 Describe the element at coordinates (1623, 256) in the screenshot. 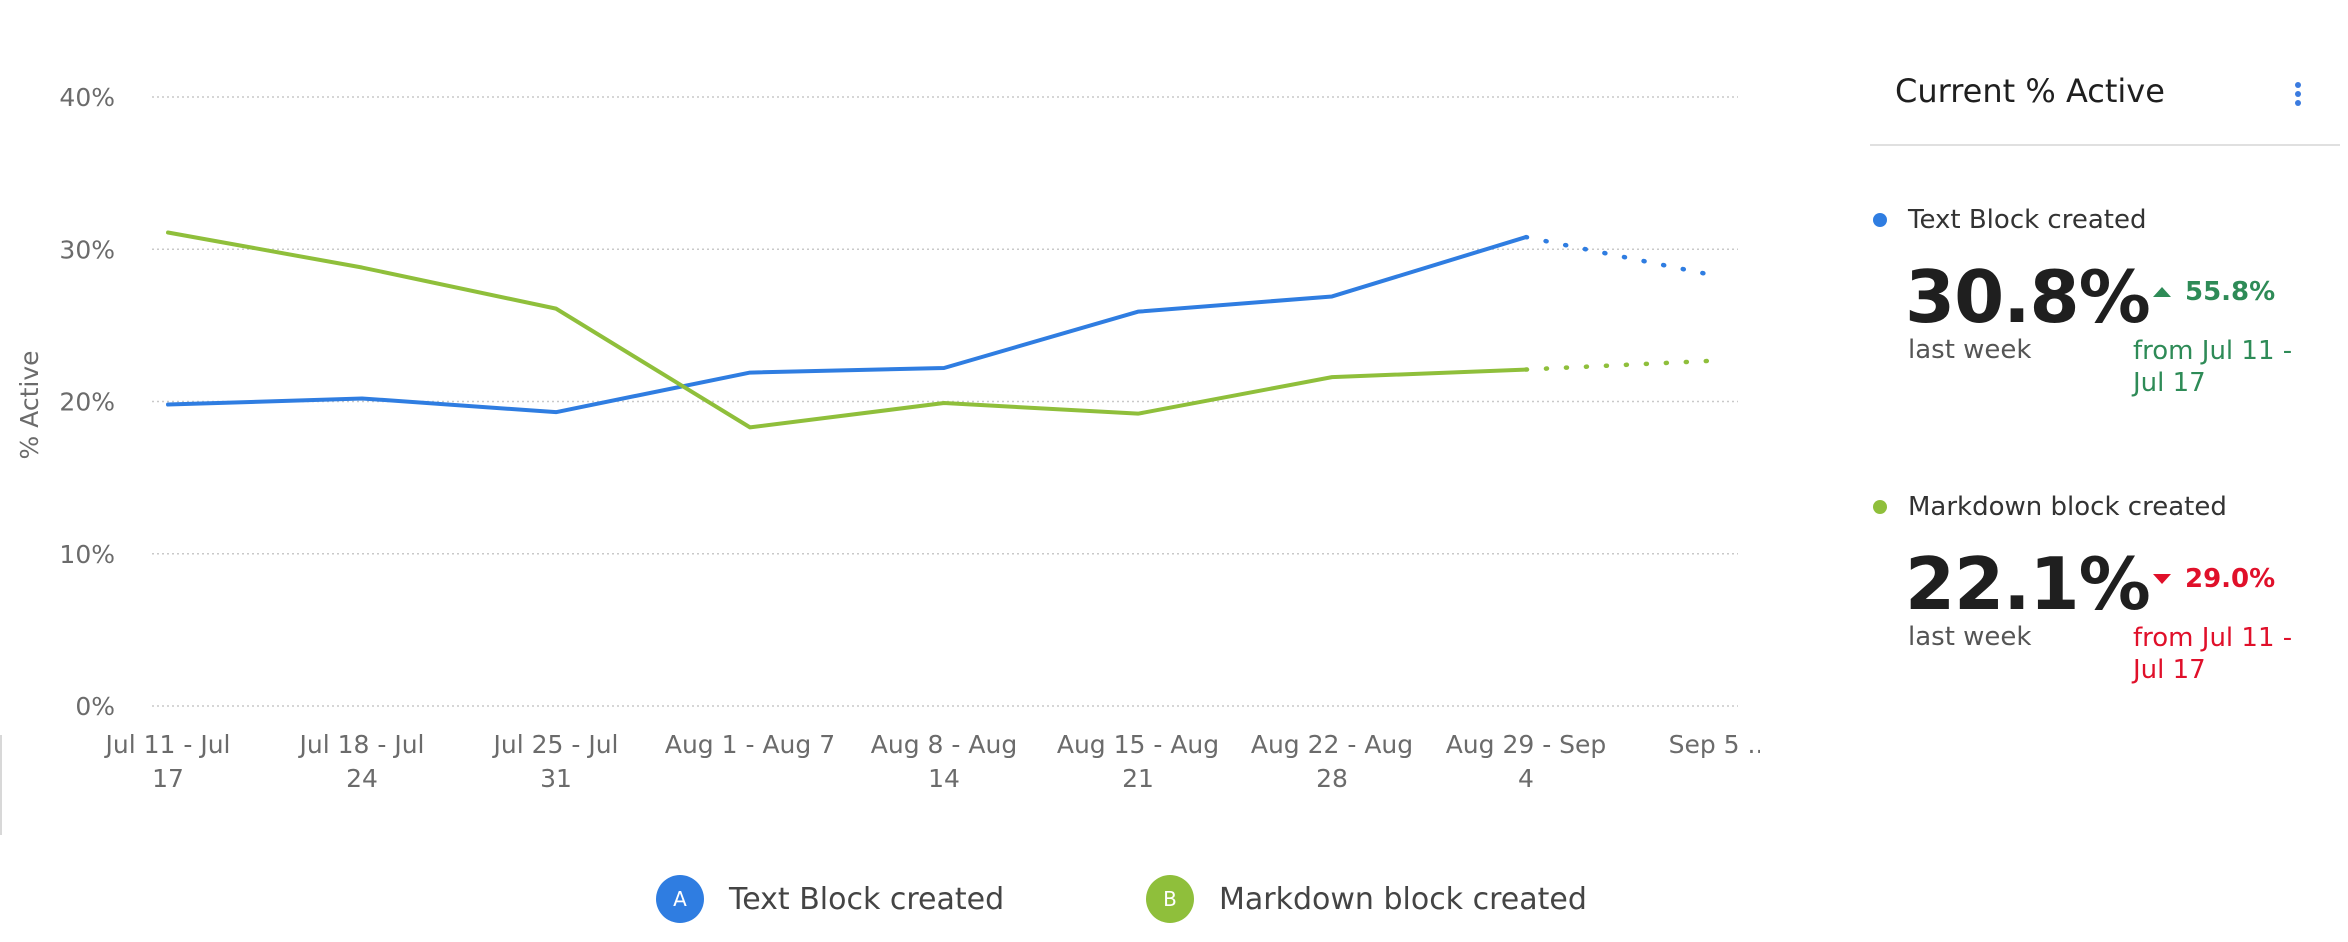

I see `series-projection-text-block` at that location.